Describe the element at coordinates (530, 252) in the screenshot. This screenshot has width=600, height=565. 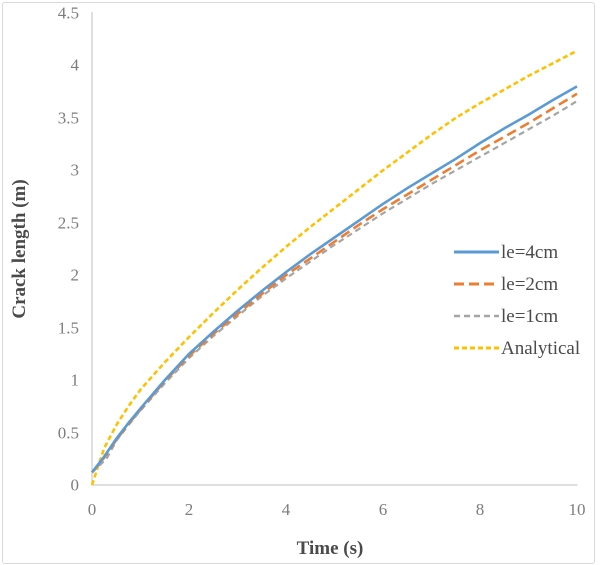
I see `legend-label-le4cm: le=4cm` at that location.